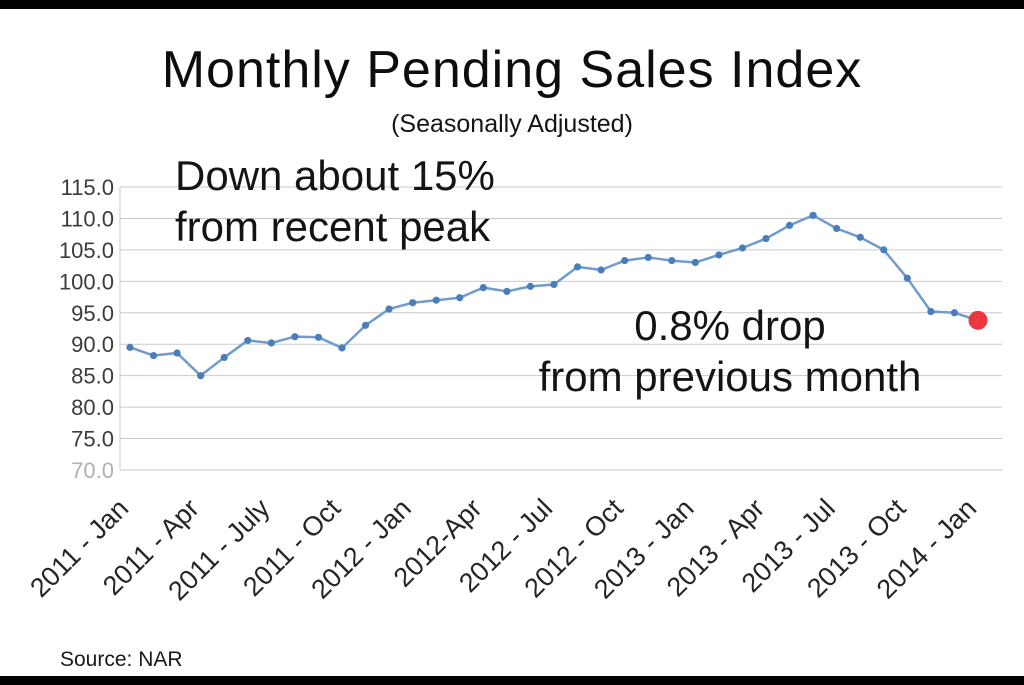 The width and height of the screenshot is (1024, 685). What do you see at coordinates (92, 344) in the screenshot?
I see `y-tick-label: 90.0` at bounding box center [92, 344].